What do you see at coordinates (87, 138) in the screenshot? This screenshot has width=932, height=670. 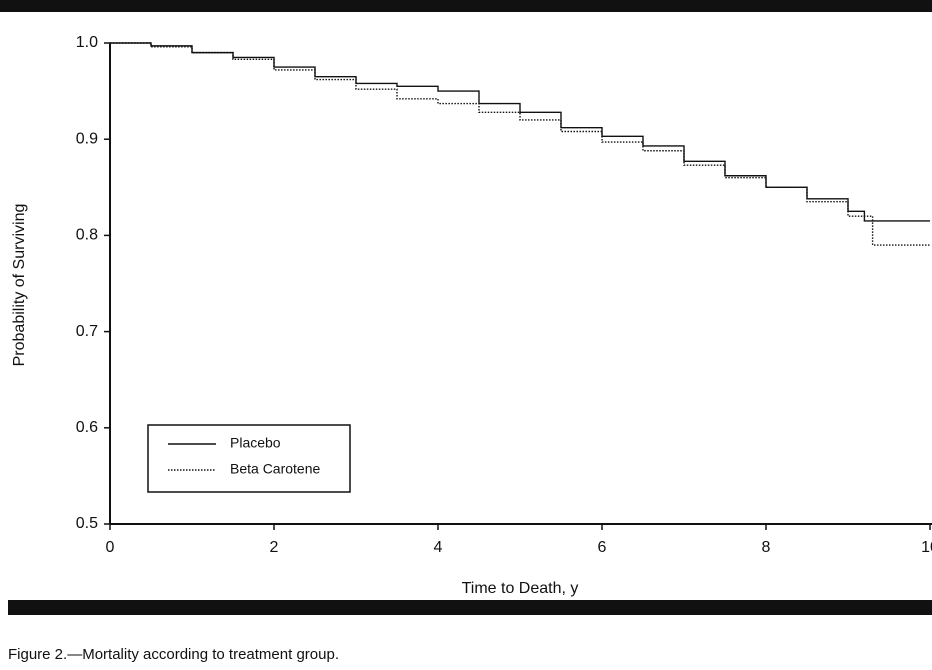 I see `y-tick-label: 0.9` at bounding box center [87, 138].